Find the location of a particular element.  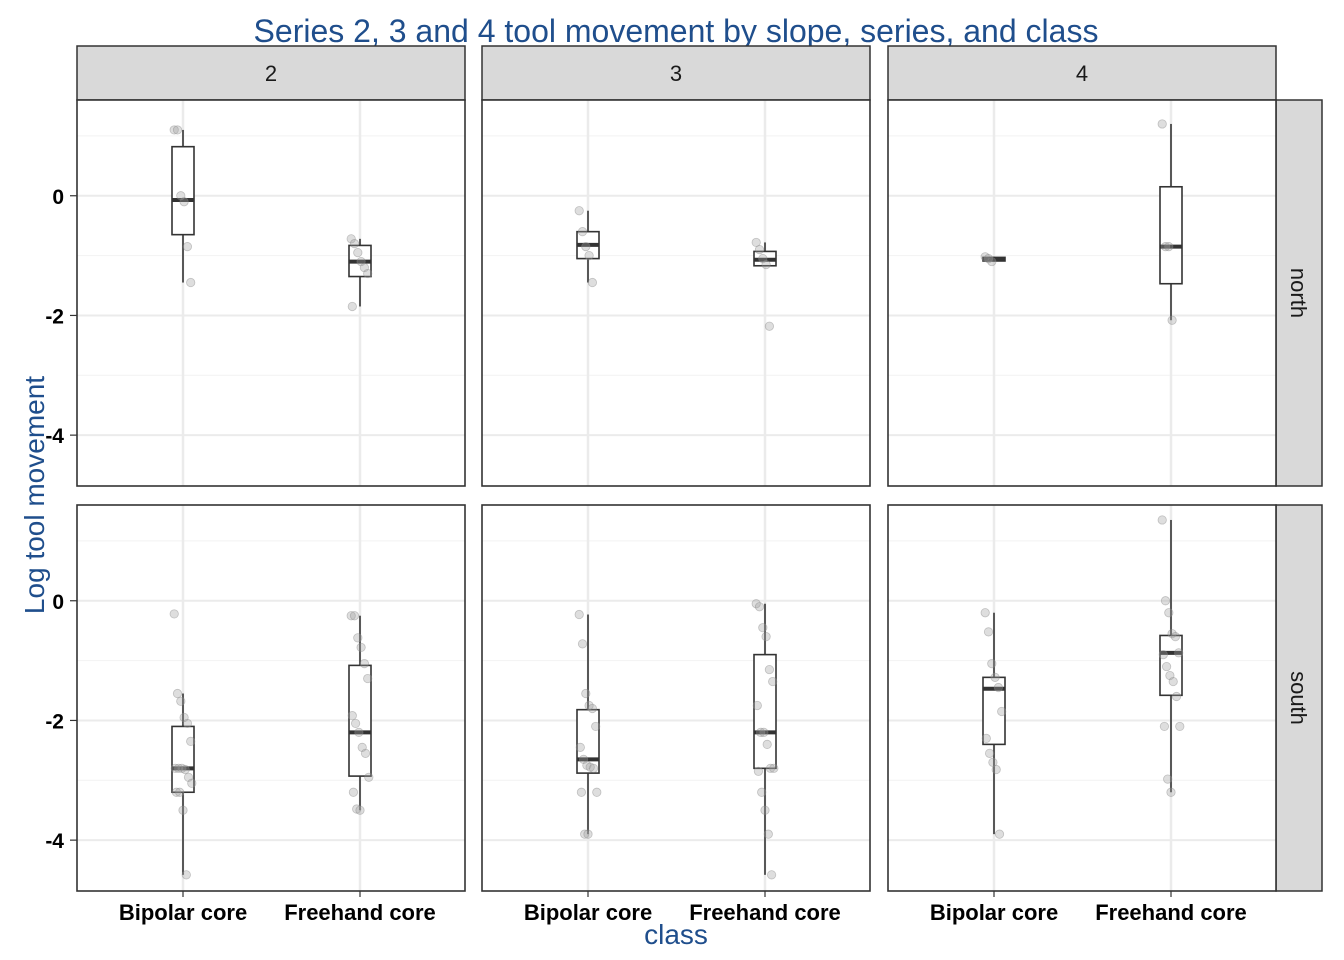

panel-3-south is located at coordinates (676, 698).